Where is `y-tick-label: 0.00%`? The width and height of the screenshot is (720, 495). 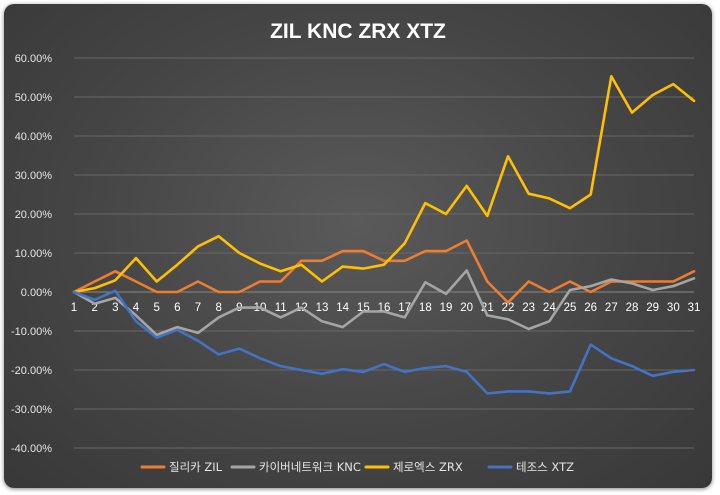
y-tick-label: 0.00% is located at coordinates (36, 293).